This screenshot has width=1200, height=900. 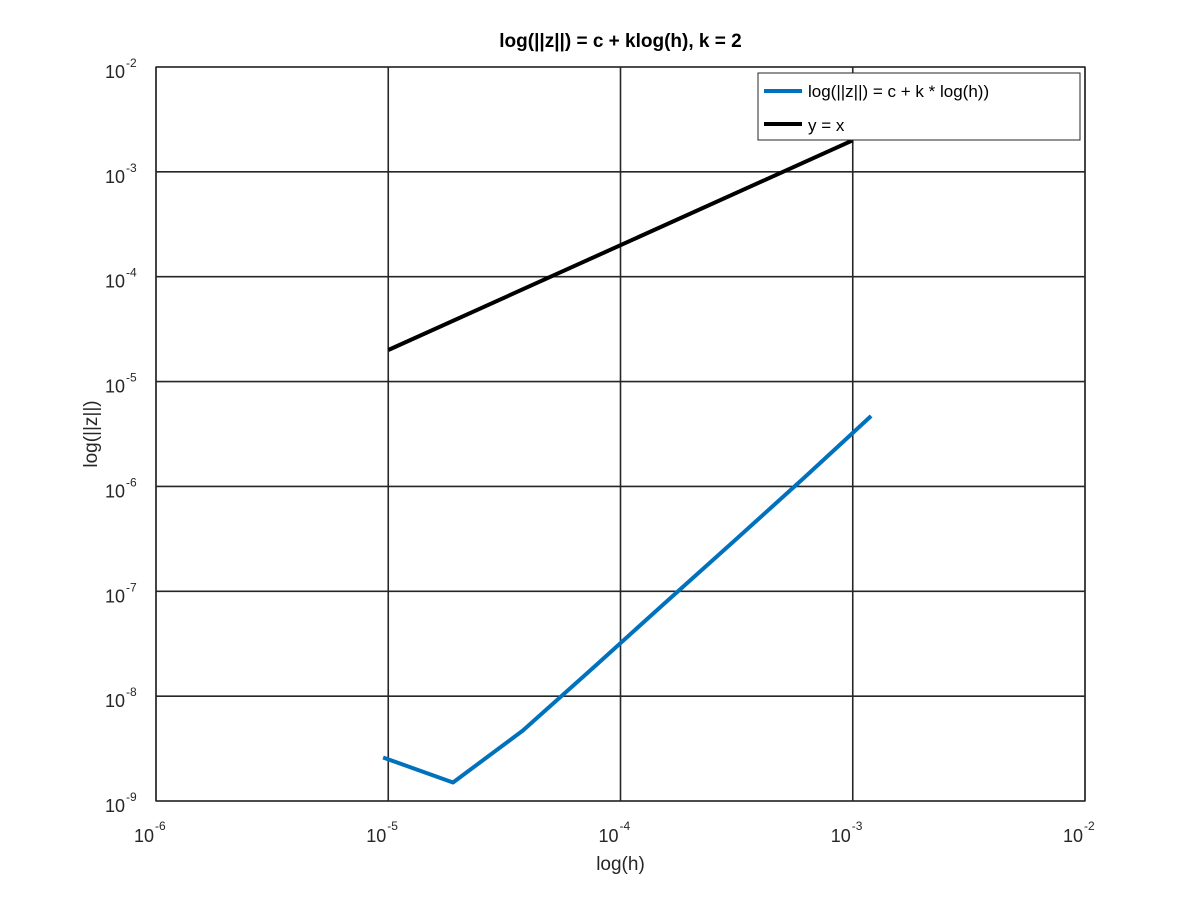 I want to click on x-tick-labels: 10 -6 10 -5 10 -4 10 -3 10 -2, so click(x=614, y=832).